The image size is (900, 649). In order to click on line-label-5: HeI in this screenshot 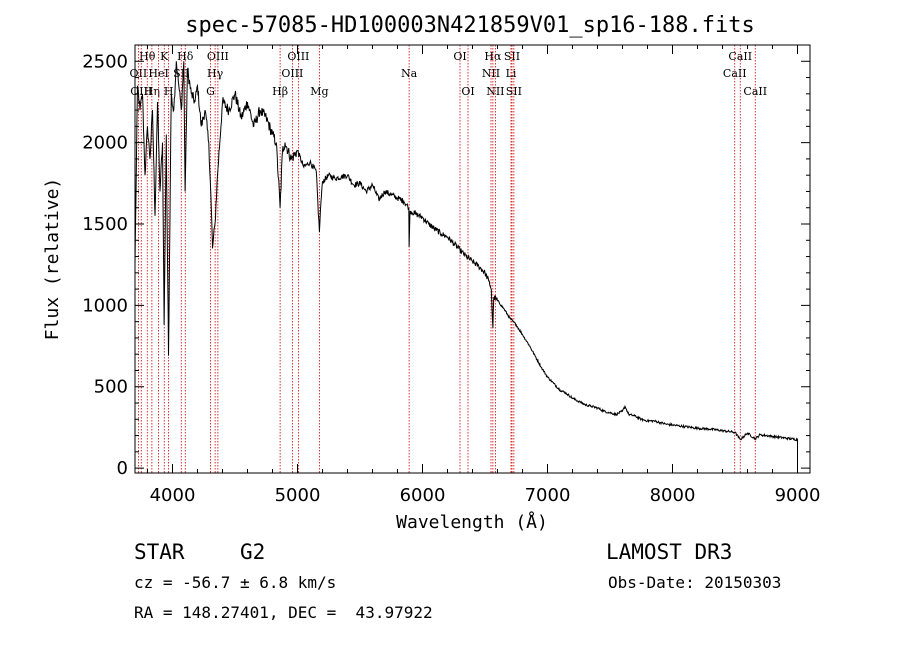, I will do `click(158, 73)`.